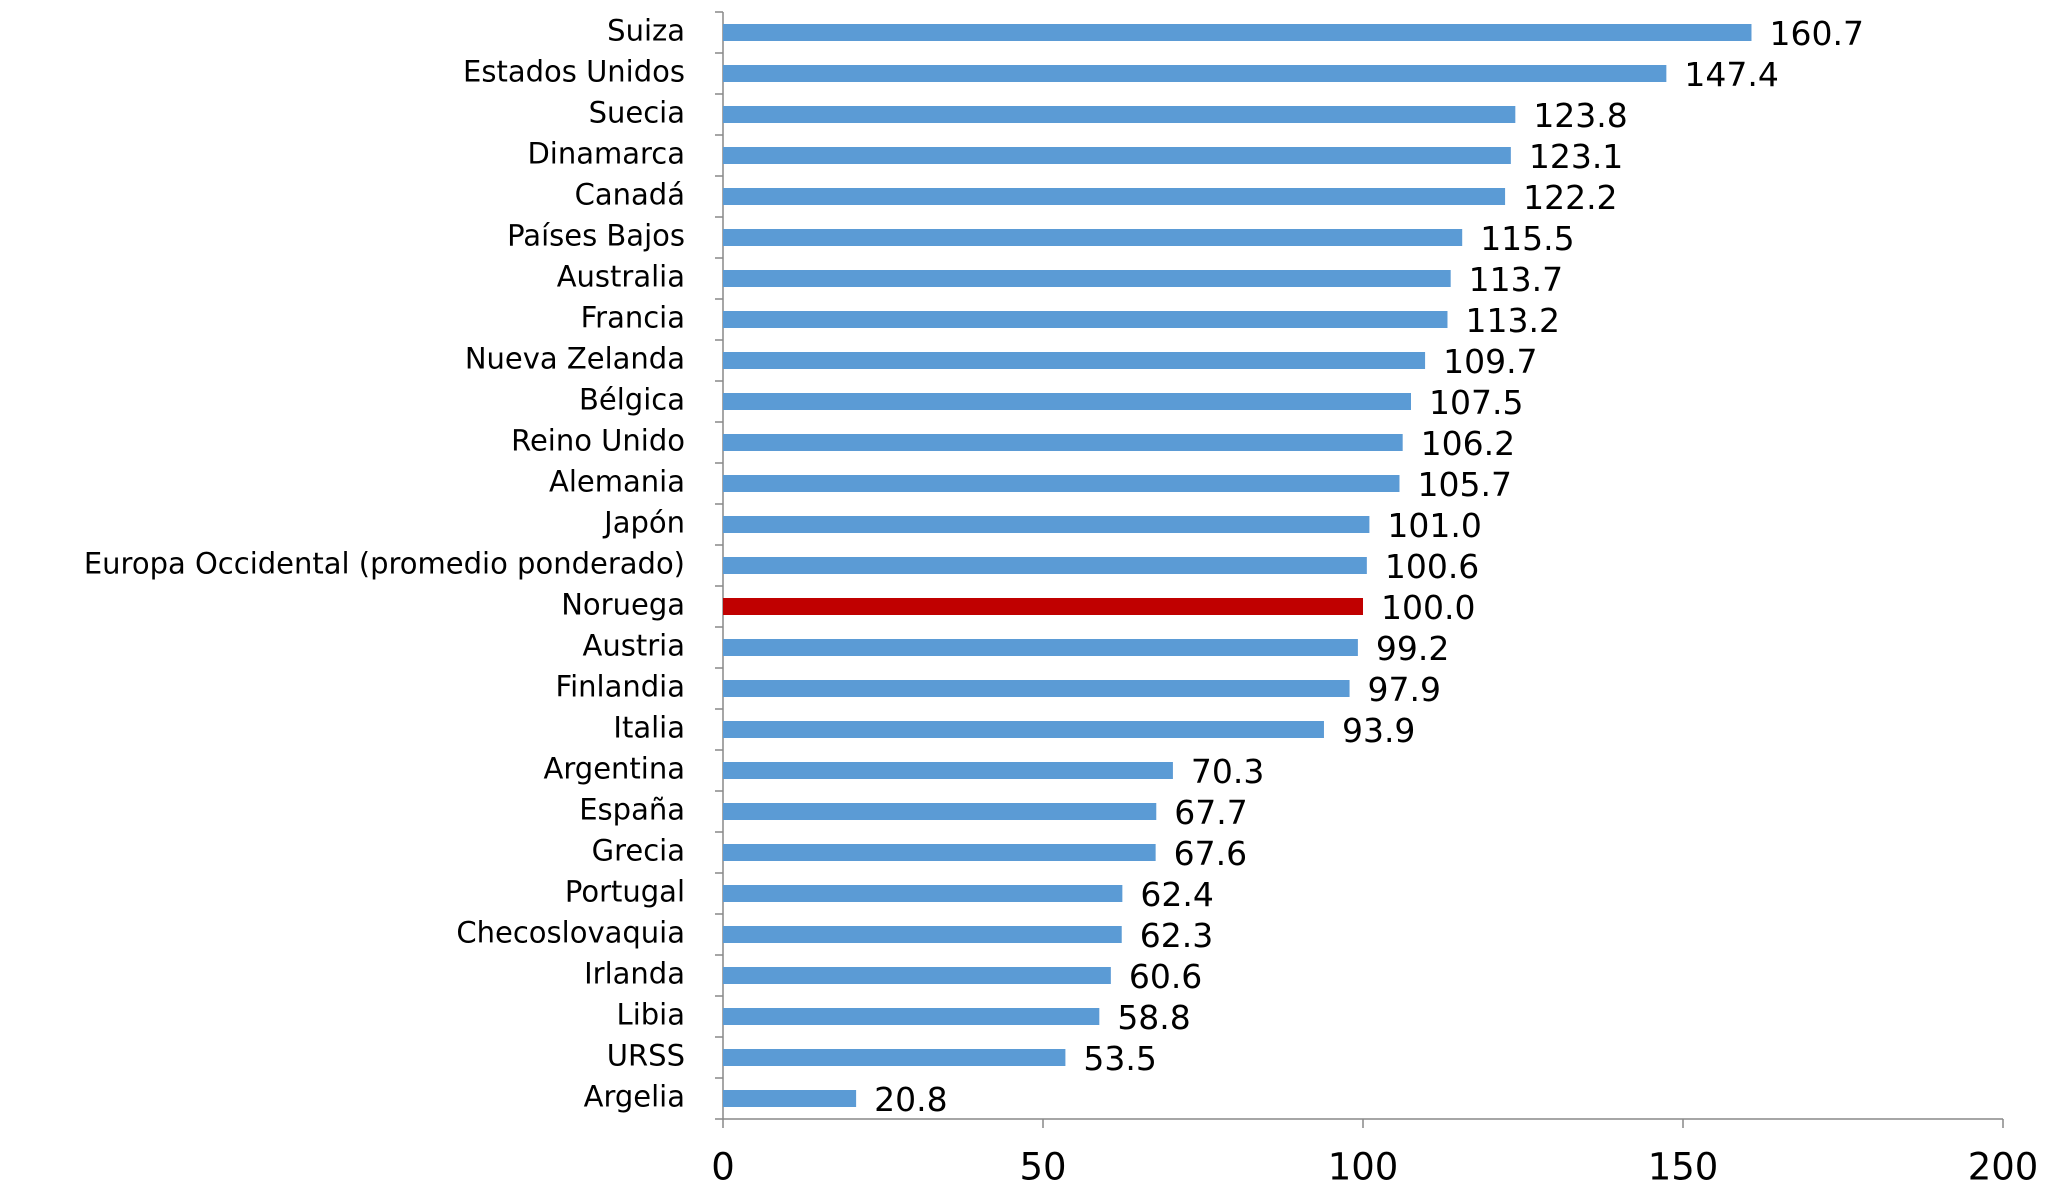  What do you see at coordinates (1816, 33) in the screenshot?
I see `value-label: 160.7` at bounding box center [1816, 33].